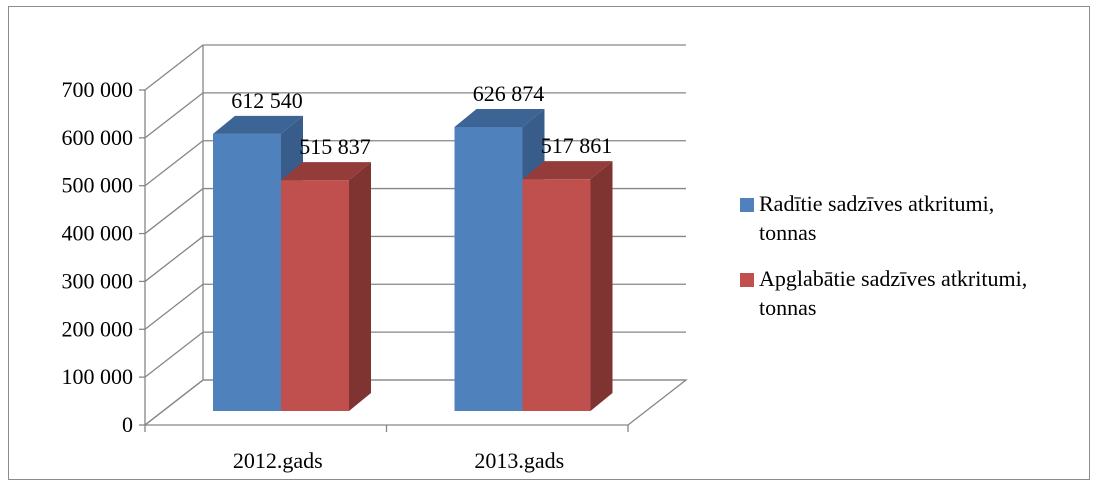 Image resolution: width=1098 pixels, height=486 pixels. What do you see at coordinates (98, 376) in the screenshot?
I see `y-tick-label: 100 000` at bounding box center [98, 376].